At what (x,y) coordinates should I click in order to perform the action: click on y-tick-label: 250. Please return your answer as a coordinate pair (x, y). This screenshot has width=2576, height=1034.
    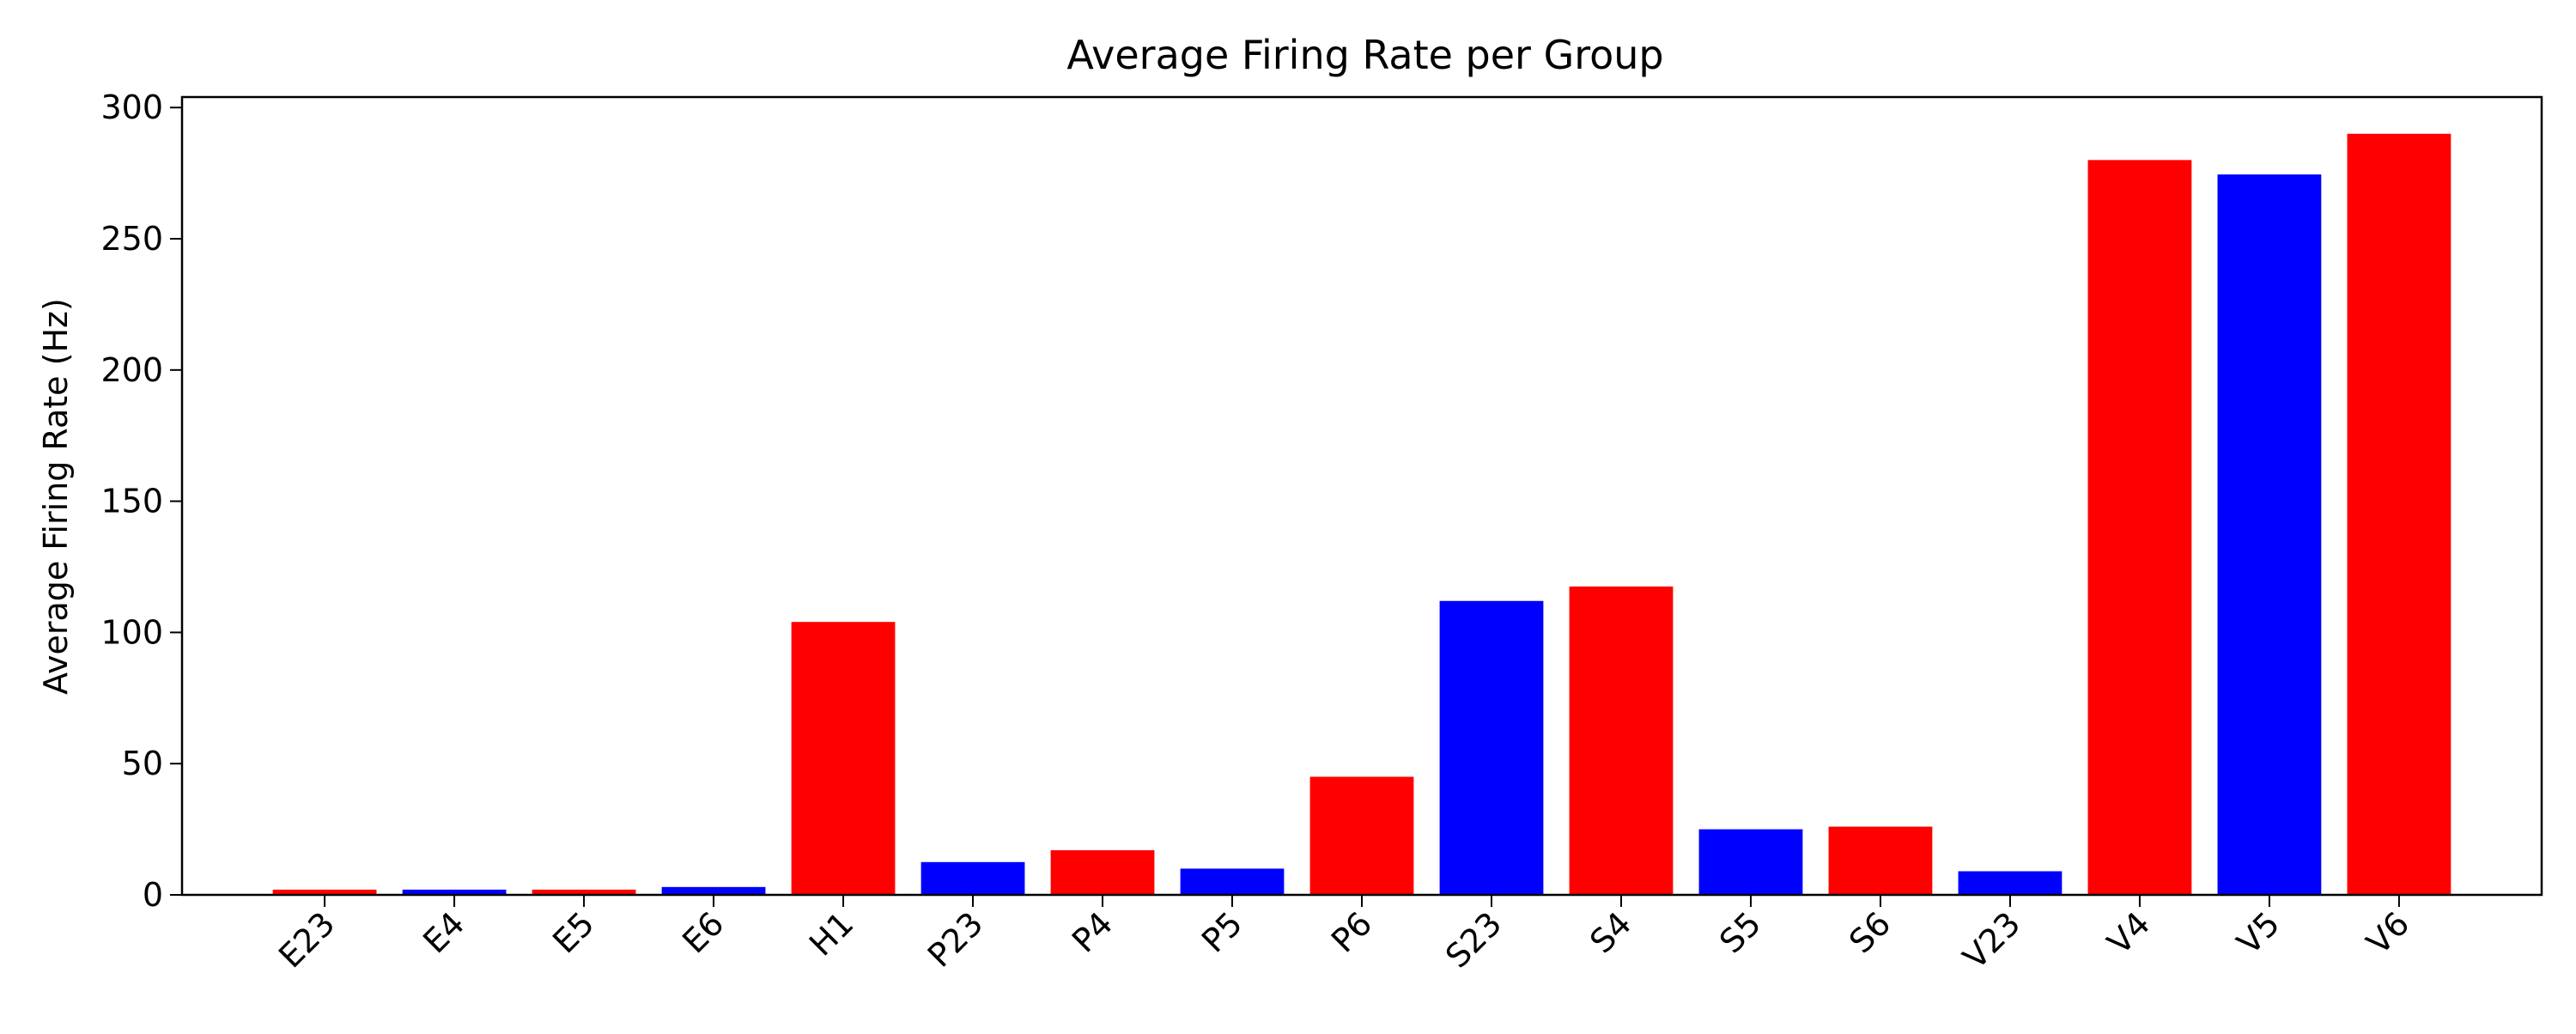
    Looking at the image, I should click on (132, 239).